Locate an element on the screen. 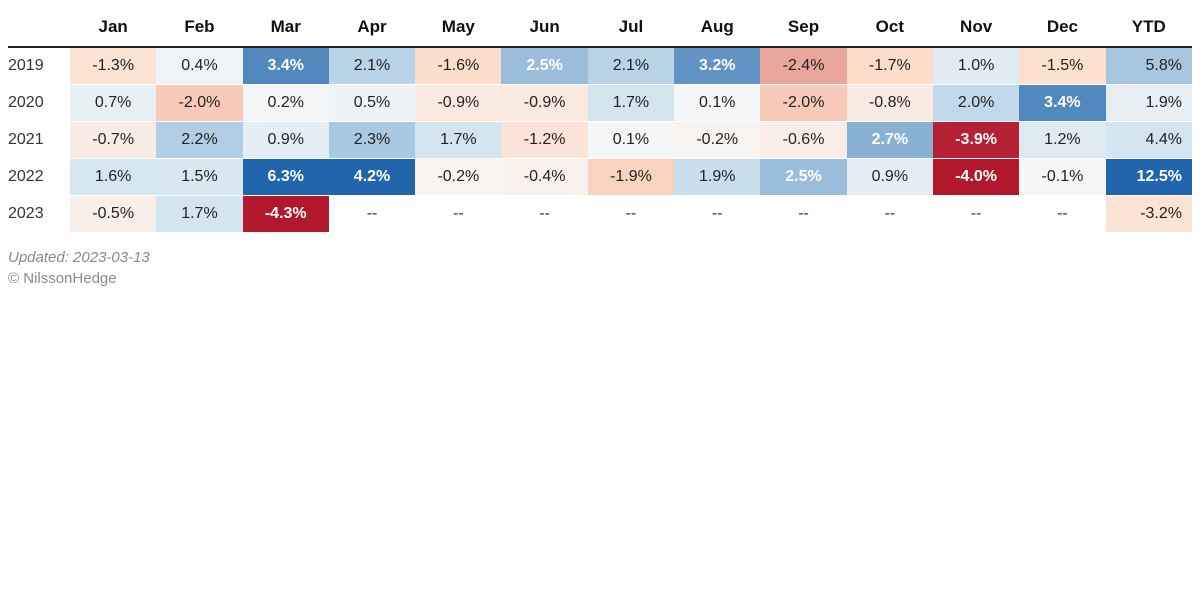 This screenshot has height=600, width=1200. column-header-dec: Dec is located at coordinates (1062, 26).